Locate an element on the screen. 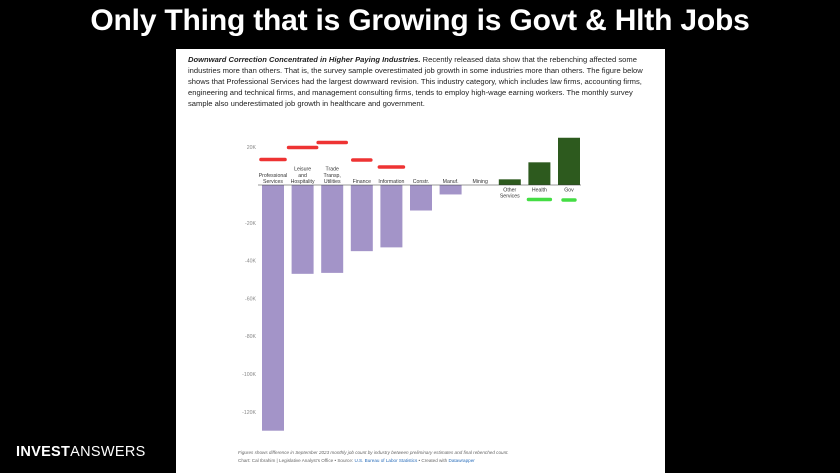 The width and height of the screenshot is (840, 473). category-label: Health is located at coordinates (539, 191).